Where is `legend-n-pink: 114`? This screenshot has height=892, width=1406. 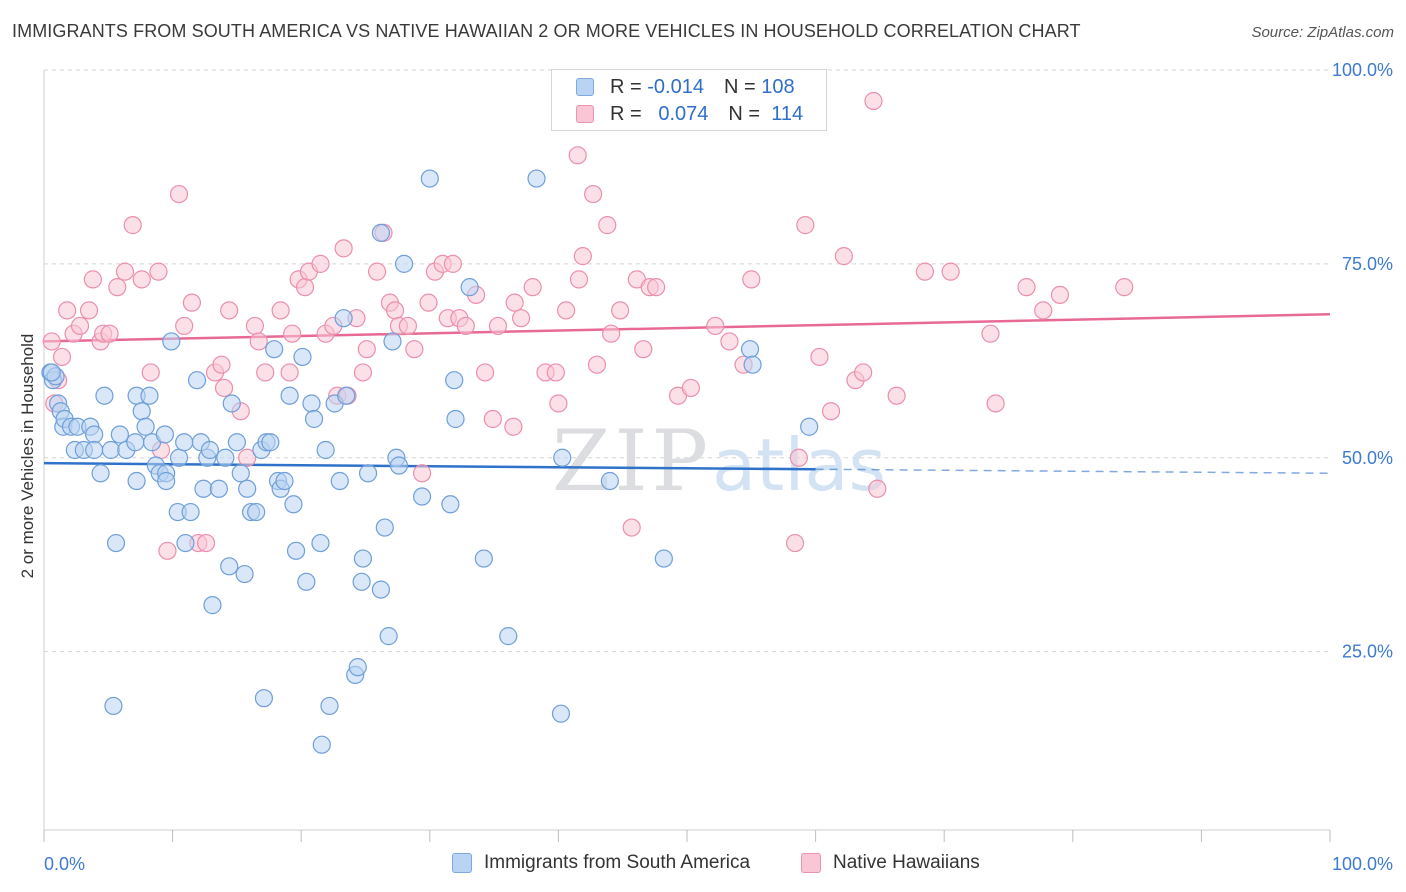
legend-n-pink: 114 is located at coordinates (787, 113).